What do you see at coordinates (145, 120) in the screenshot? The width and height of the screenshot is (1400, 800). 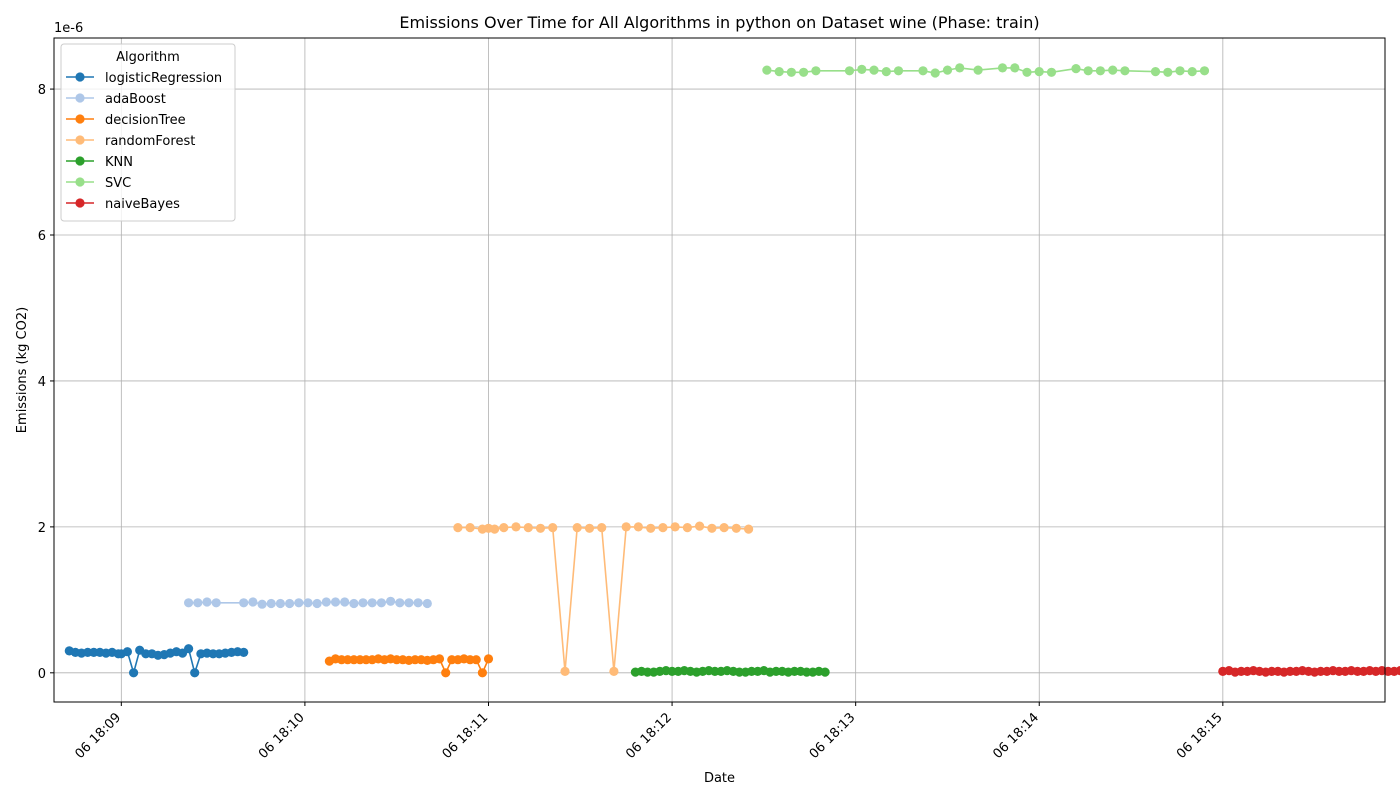 I see `legend-label: decisionTree` at bounding box center [145, 120].